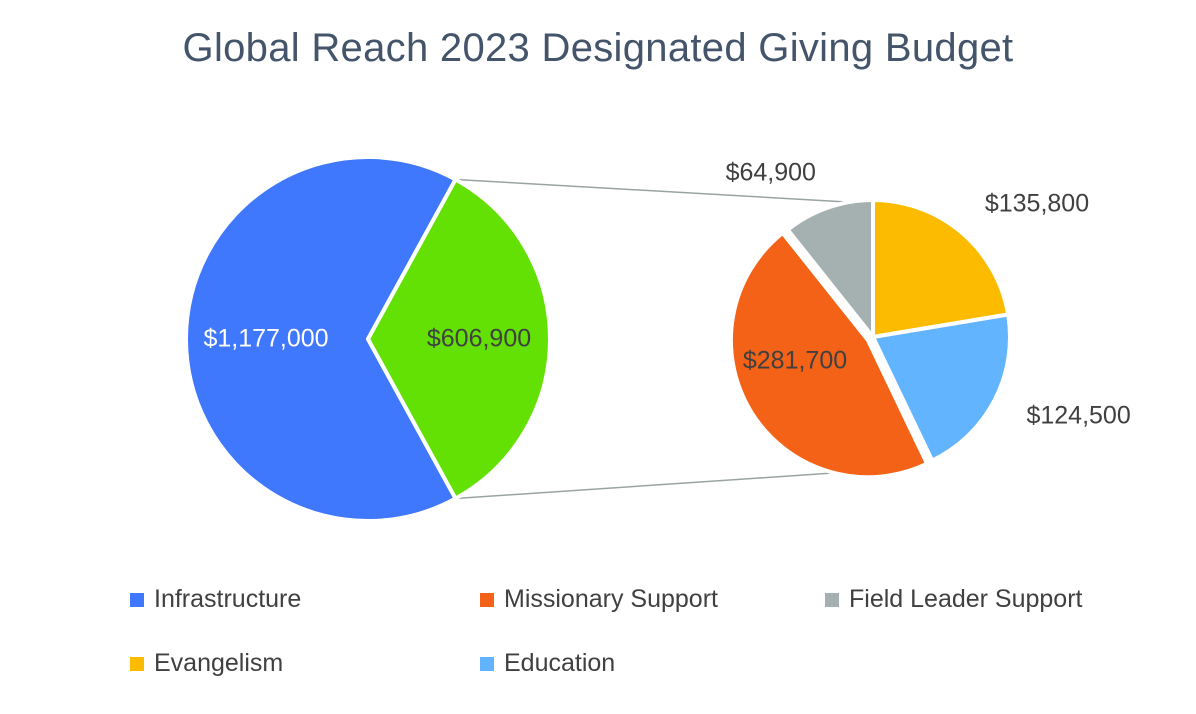 This screenshot has height=714, width=1196. I want to click on main-slice-other, so click(459, 339).